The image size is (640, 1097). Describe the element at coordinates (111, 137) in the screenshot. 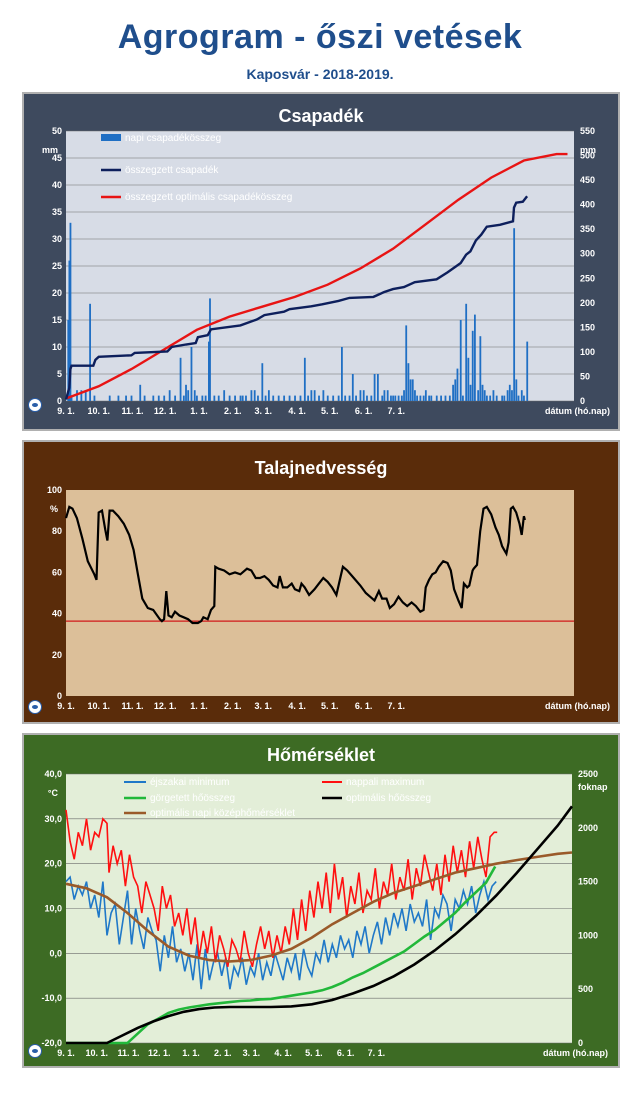

I see `legend-swatch-daily` at that location.